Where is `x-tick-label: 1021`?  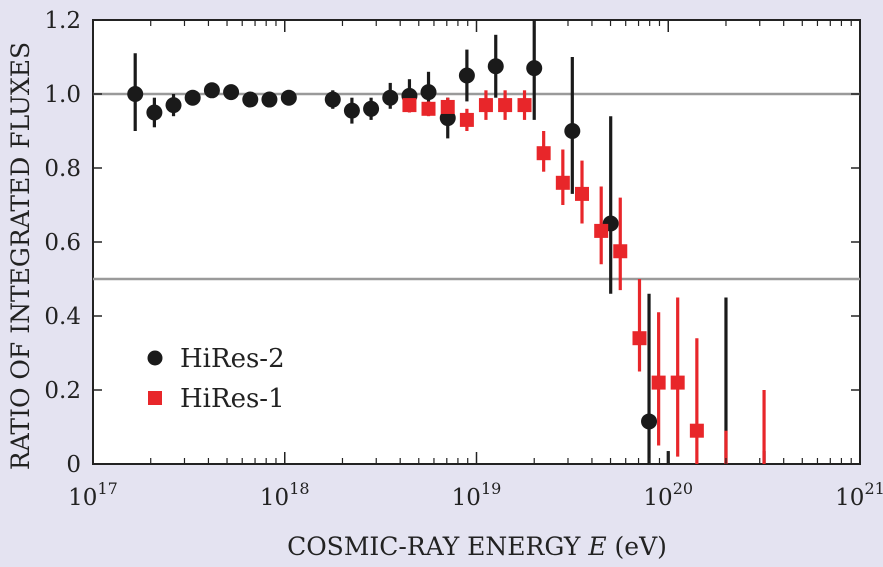
x-tick-label: 1021 is located at coordinates (859, 495).